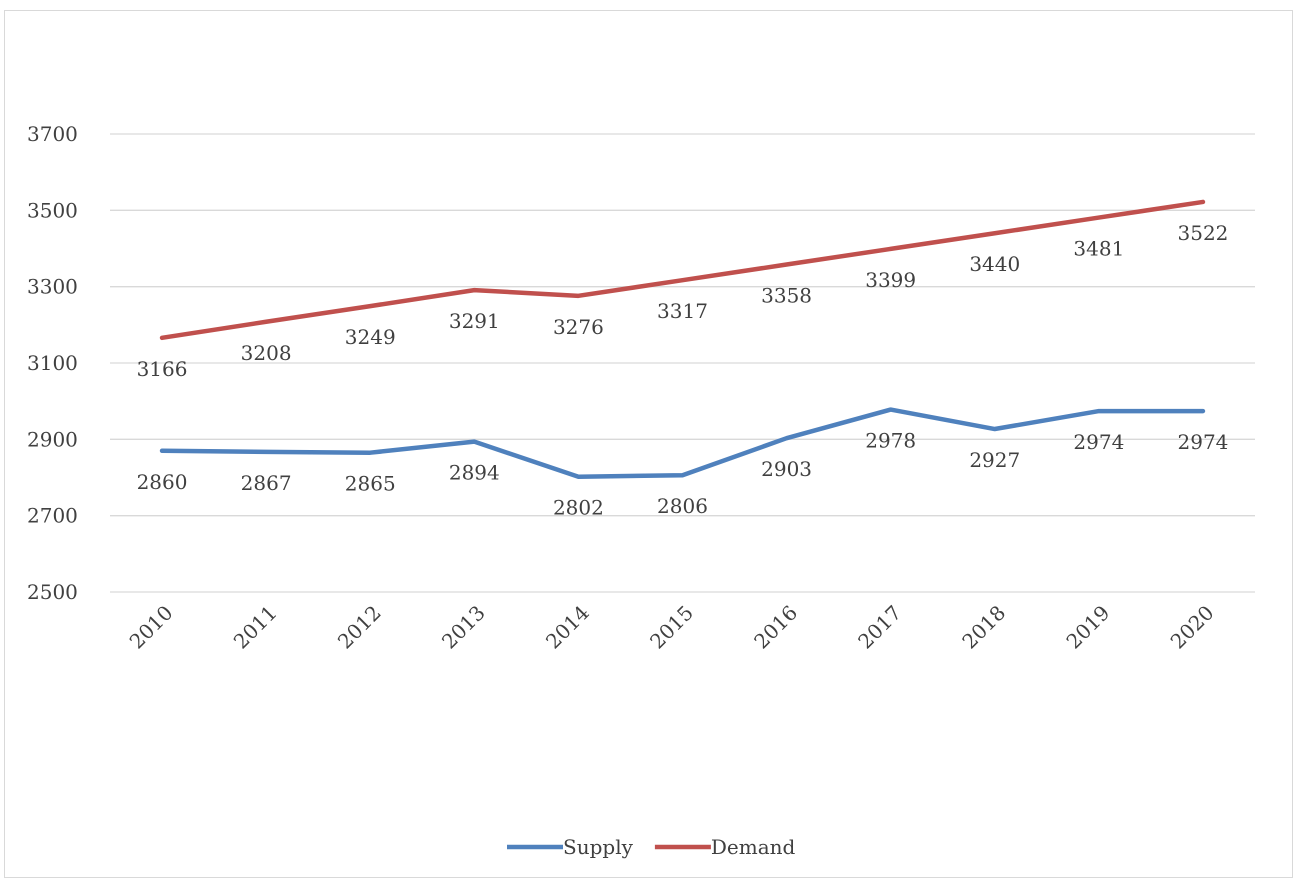  What do you see at coordinates (370, 337) in the screenshot?
I see `data-label-demand: 3249` at bounding box center [370, 337].